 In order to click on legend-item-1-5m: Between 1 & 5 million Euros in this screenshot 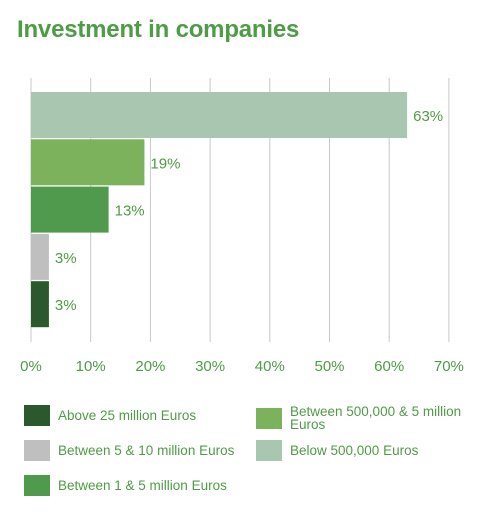, I will do `click(125, 485)`.